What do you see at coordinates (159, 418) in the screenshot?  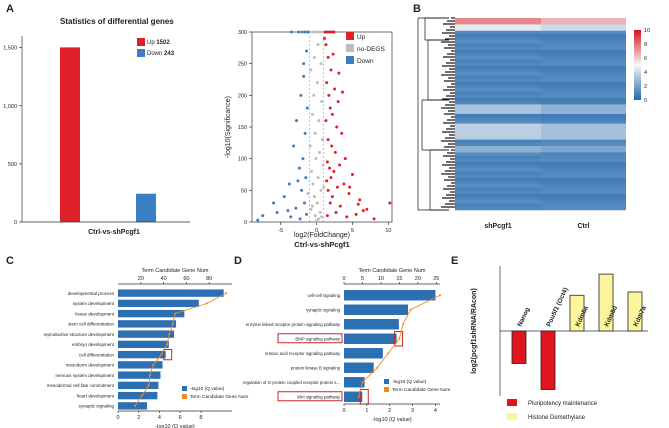 I see `c-bottom-tick-label: 4` at bounding box center [159, 418].